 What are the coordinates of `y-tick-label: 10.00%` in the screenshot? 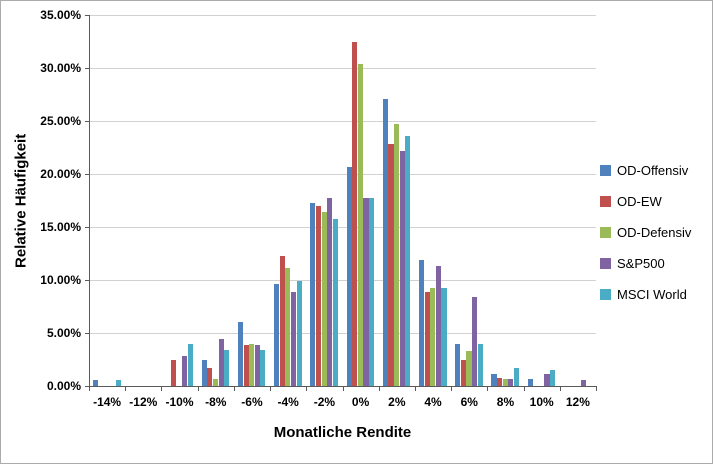 It's located at (60, 280).